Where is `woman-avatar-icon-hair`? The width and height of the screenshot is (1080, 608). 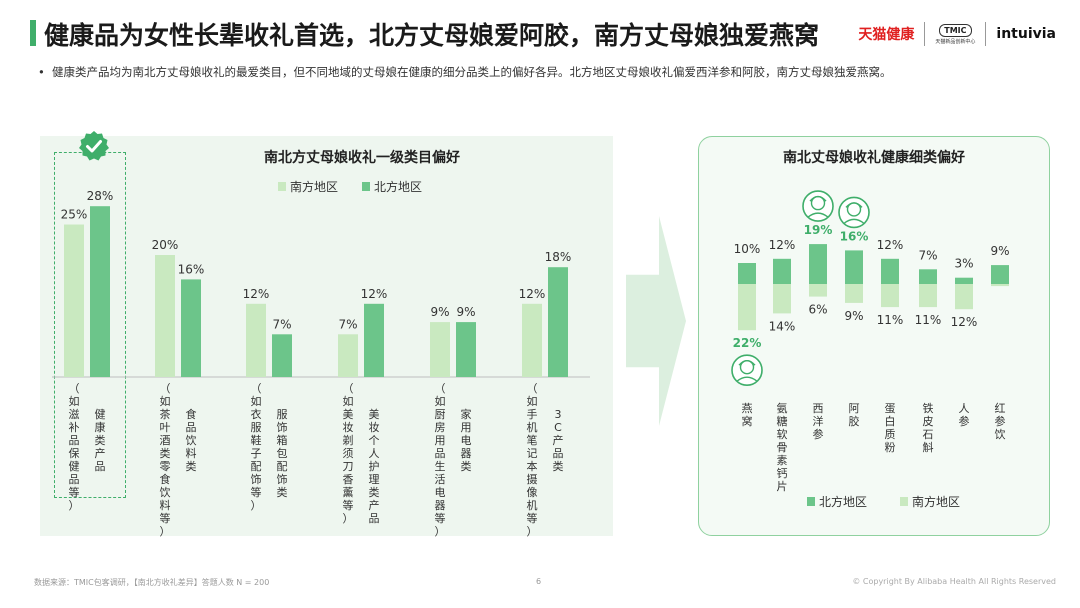 woman-avatar-icon-hair is located at coordinates (818, 198).